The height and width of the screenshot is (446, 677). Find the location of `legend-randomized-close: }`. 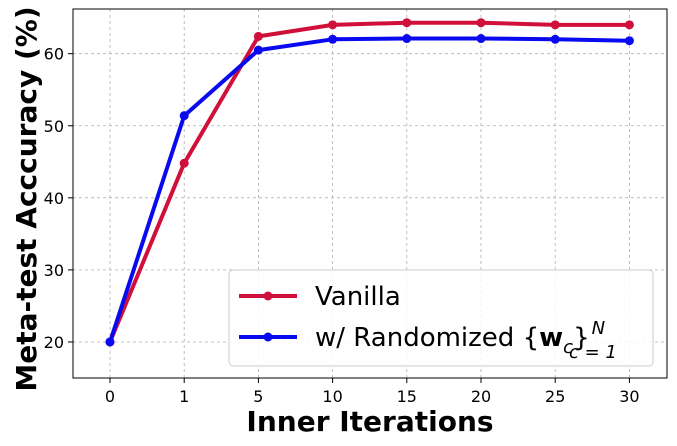

legend-randomized-close: } is located at coordinates (581, 338).